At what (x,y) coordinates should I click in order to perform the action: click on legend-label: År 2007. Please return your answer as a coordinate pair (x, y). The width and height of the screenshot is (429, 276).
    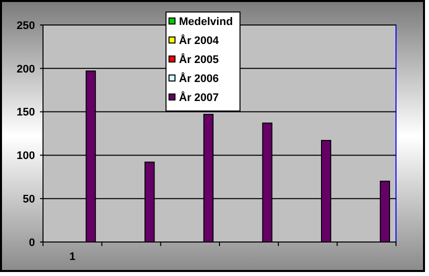
    Looking at the image, I should click on (199, 97).